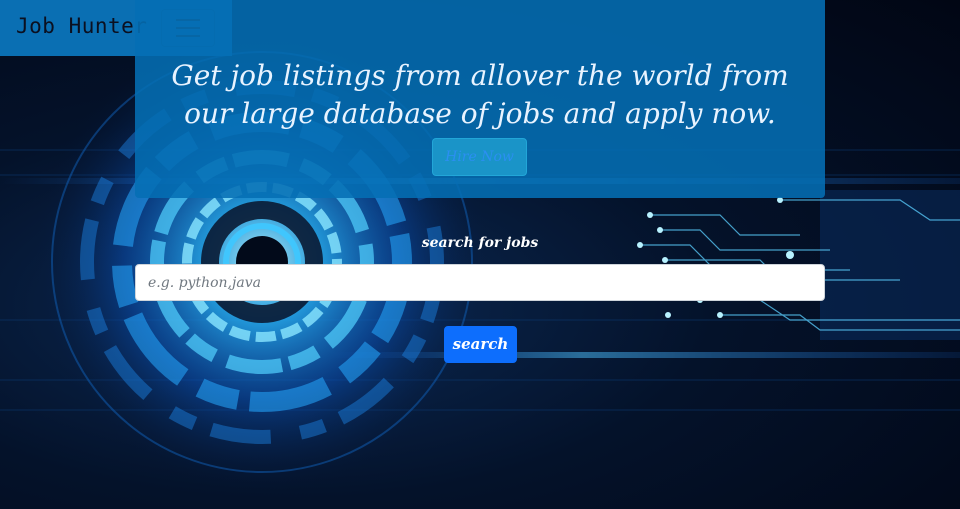 This screenshot has height=509, width=960. I want to click on search-label: search for jobs, so click(480, 243).